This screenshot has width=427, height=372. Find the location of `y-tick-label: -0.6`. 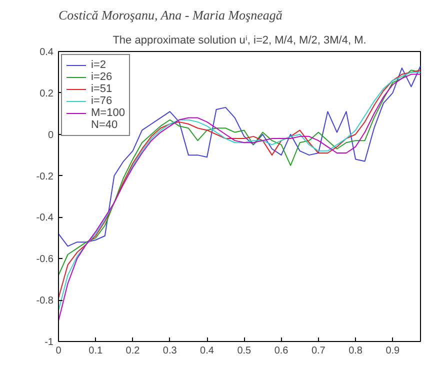

y-tick-label: -0.6 is located at coordinates (45, 260).